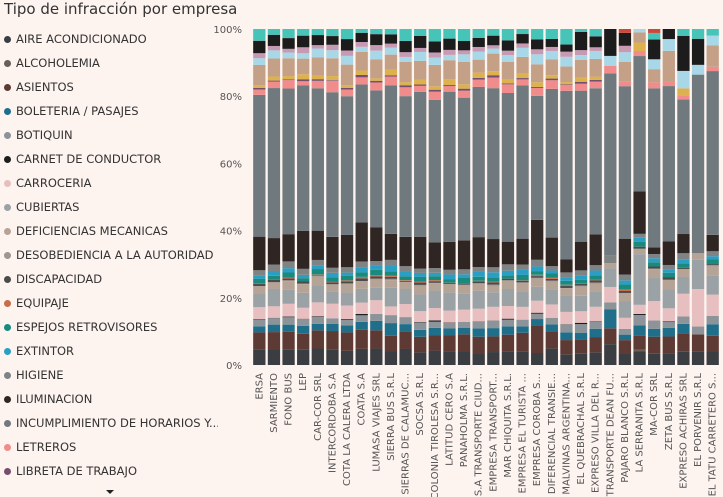 The width and height of the screenshot is (723, 497). What do you see at coordinates (566, 197) in the screenshot?
I see `bar-malvinas-argentina` at bounding box center [566, 197].